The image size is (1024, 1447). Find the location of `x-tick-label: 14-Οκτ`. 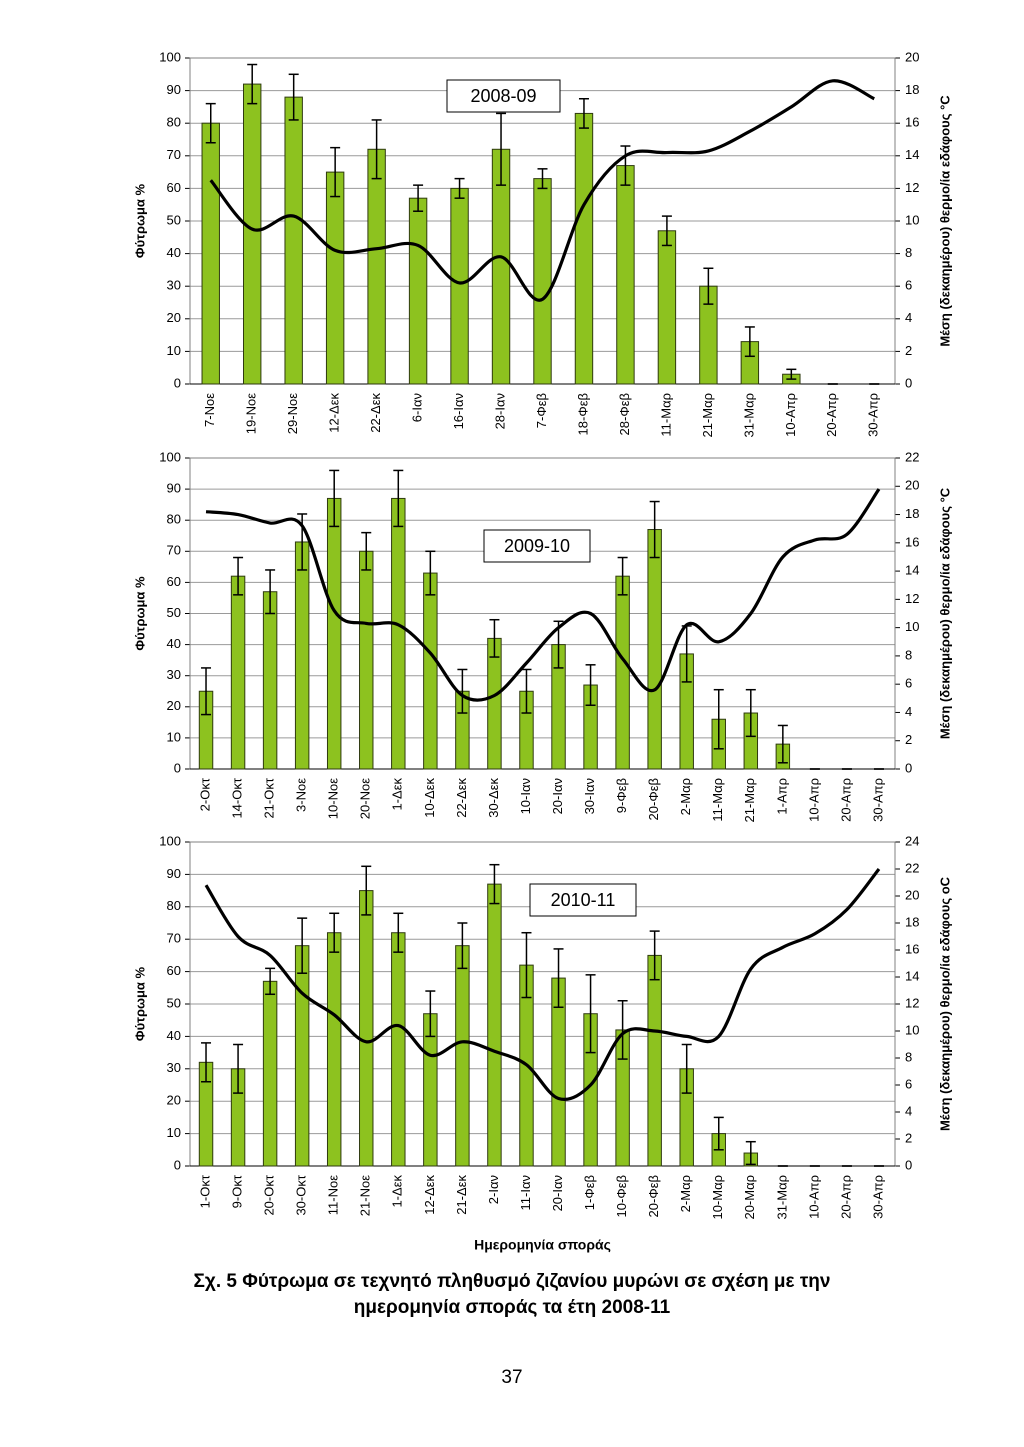

x-tick-label: 14-Οκτ is located at coordinates (237, 797).